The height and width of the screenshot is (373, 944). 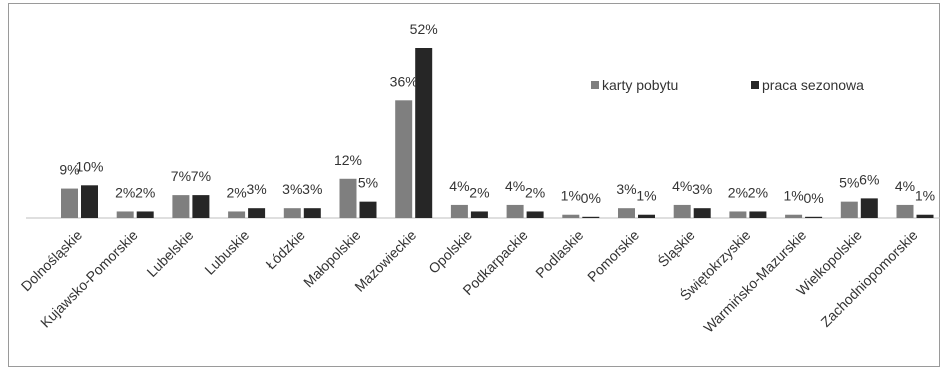 What do you see at coordinates (226, 252) in the screenshot?
I see `category-tick-label: Lubuskie` at bounding box center [226, 252].